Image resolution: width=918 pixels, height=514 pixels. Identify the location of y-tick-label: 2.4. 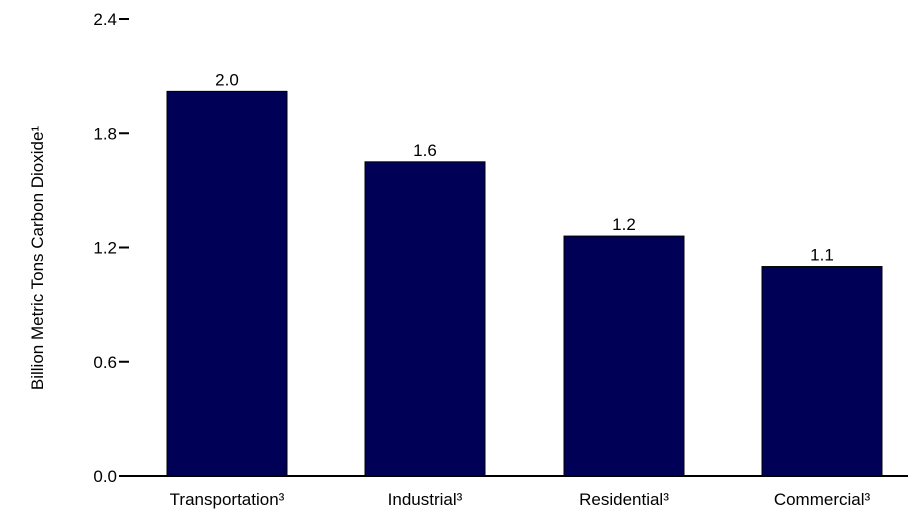
(105, 19).